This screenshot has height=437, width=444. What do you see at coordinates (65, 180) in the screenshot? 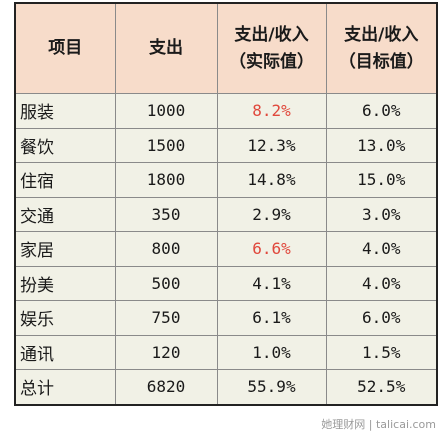
I see `cell-item: 住宿` at bounding box center [65, 180].